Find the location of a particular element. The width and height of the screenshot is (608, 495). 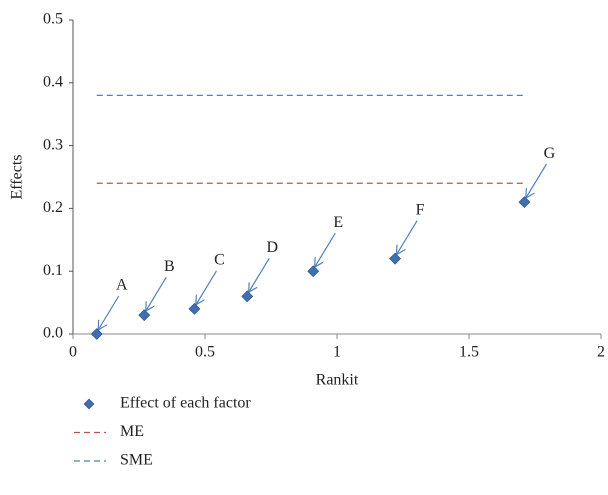

point-label: A is located at coordinates (122, 285).